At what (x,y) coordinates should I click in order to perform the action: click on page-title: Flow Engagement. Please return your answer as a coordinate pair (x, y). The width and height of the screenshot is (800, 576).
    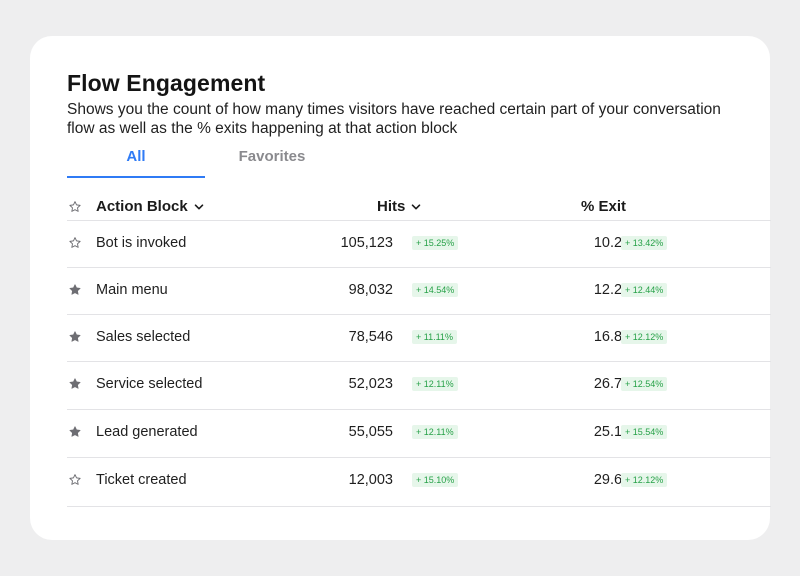
    Looking at the image, I should click on (166, 83).